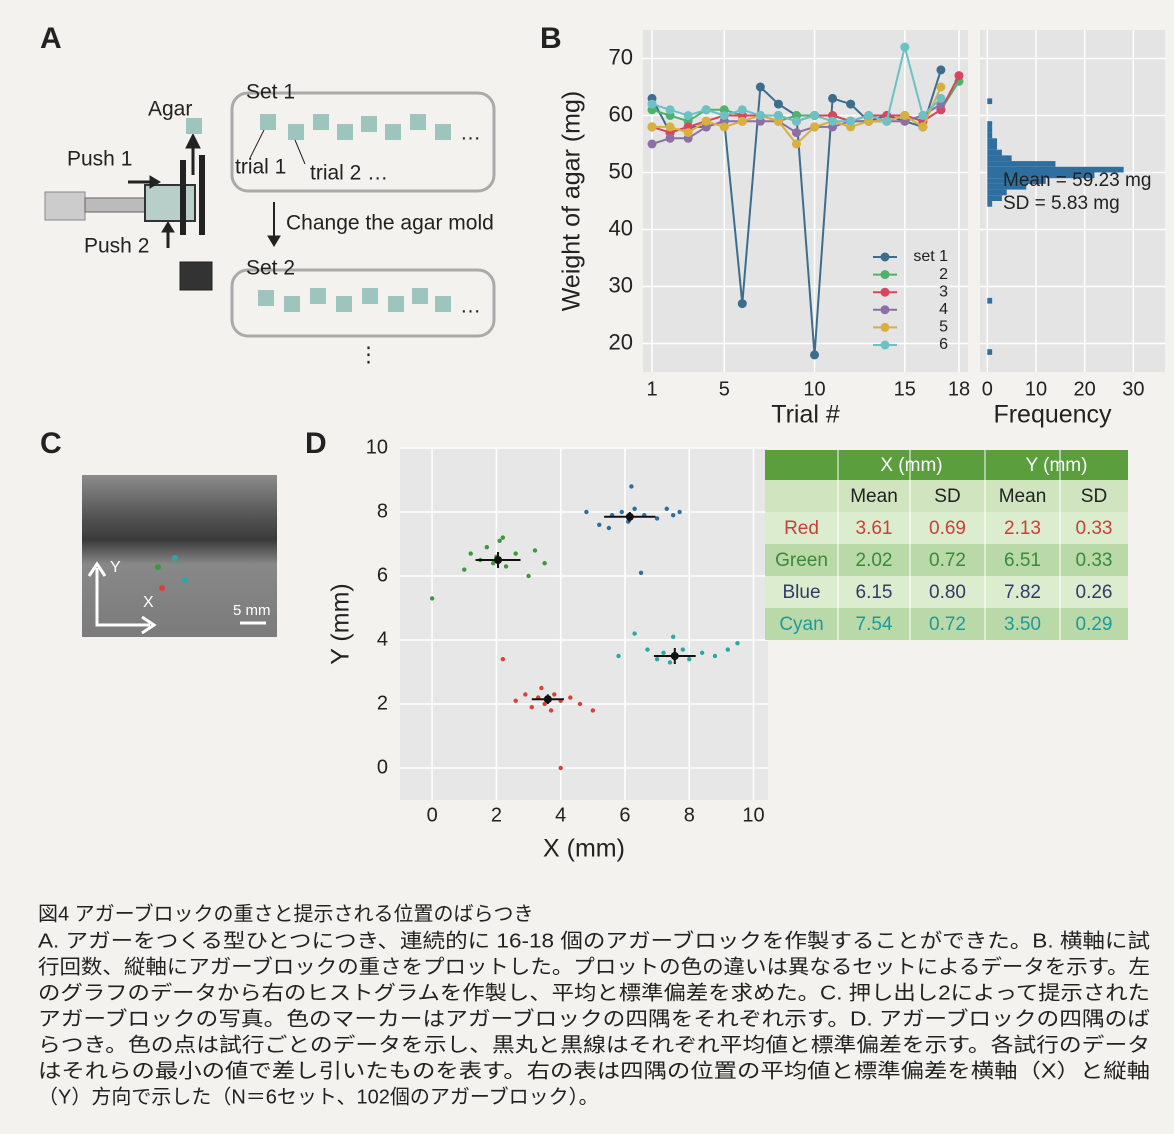  I want to click on x-tick-label: 15, so click(905, 389).